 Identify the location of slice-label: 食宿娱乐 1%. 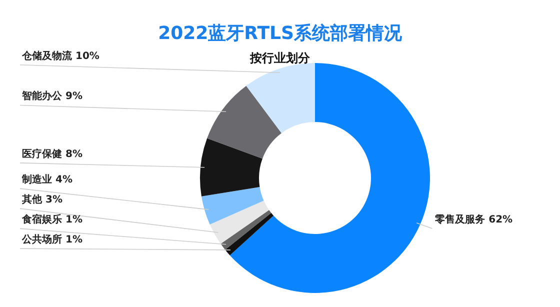
(51, 220).